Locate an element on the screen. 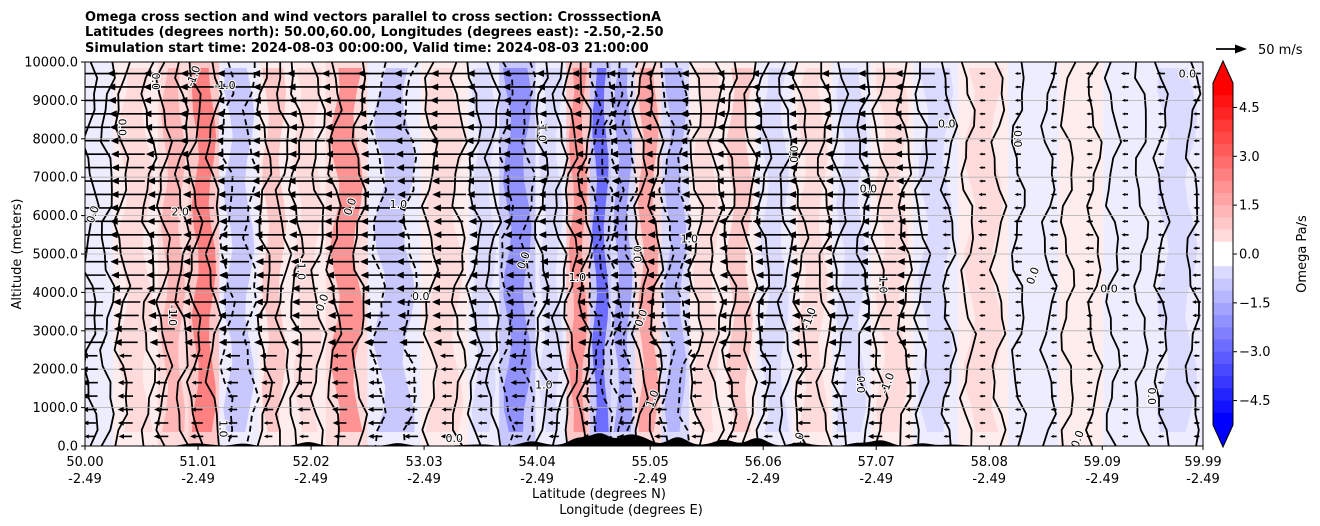 The image size is (1320, 526). quiver-key: 50 m/s is located at coordinates (1259, 50).